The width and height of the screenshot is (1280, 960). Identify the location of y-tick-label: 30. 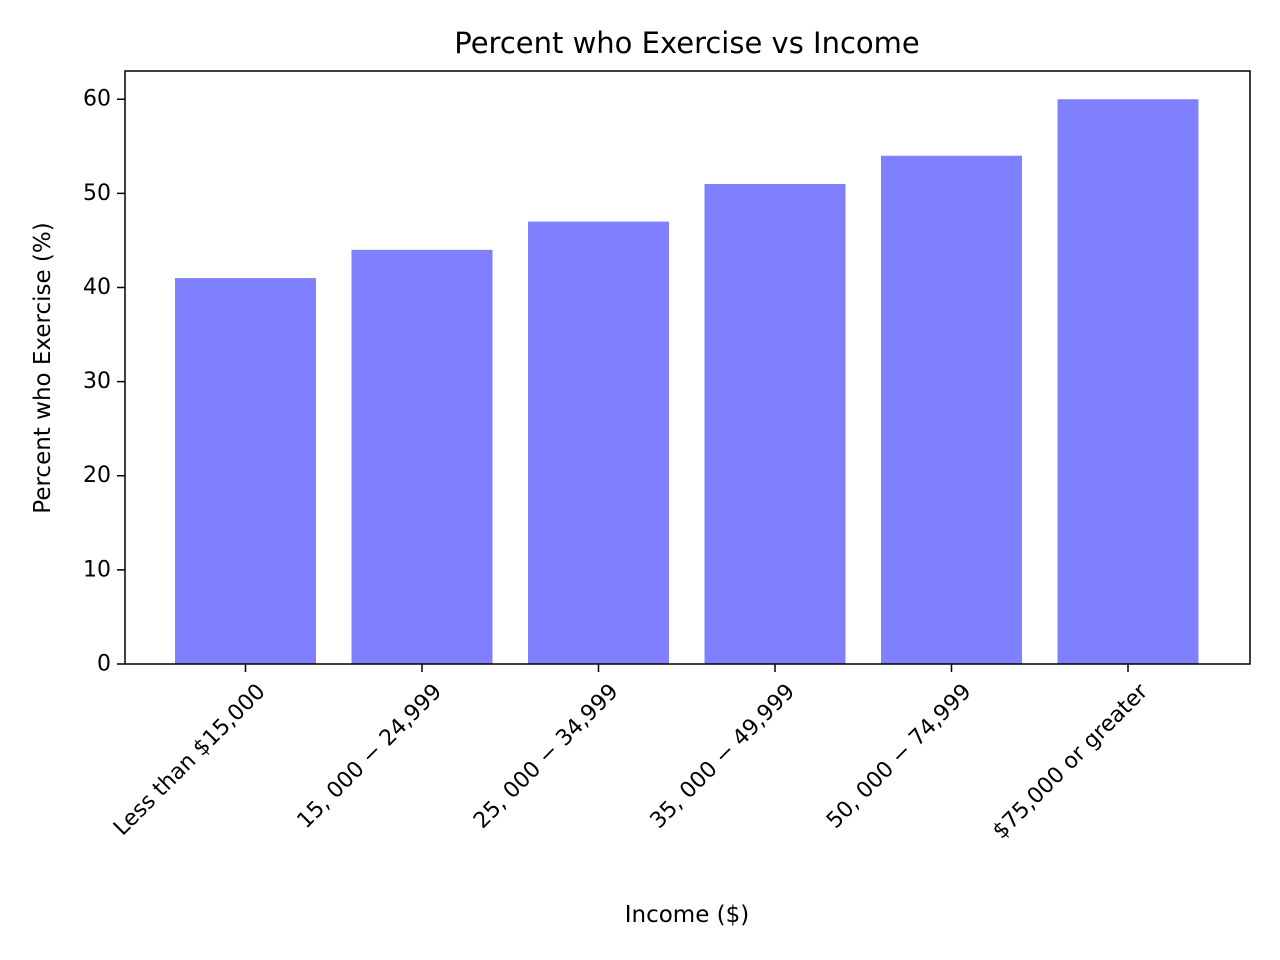
(97, 381).